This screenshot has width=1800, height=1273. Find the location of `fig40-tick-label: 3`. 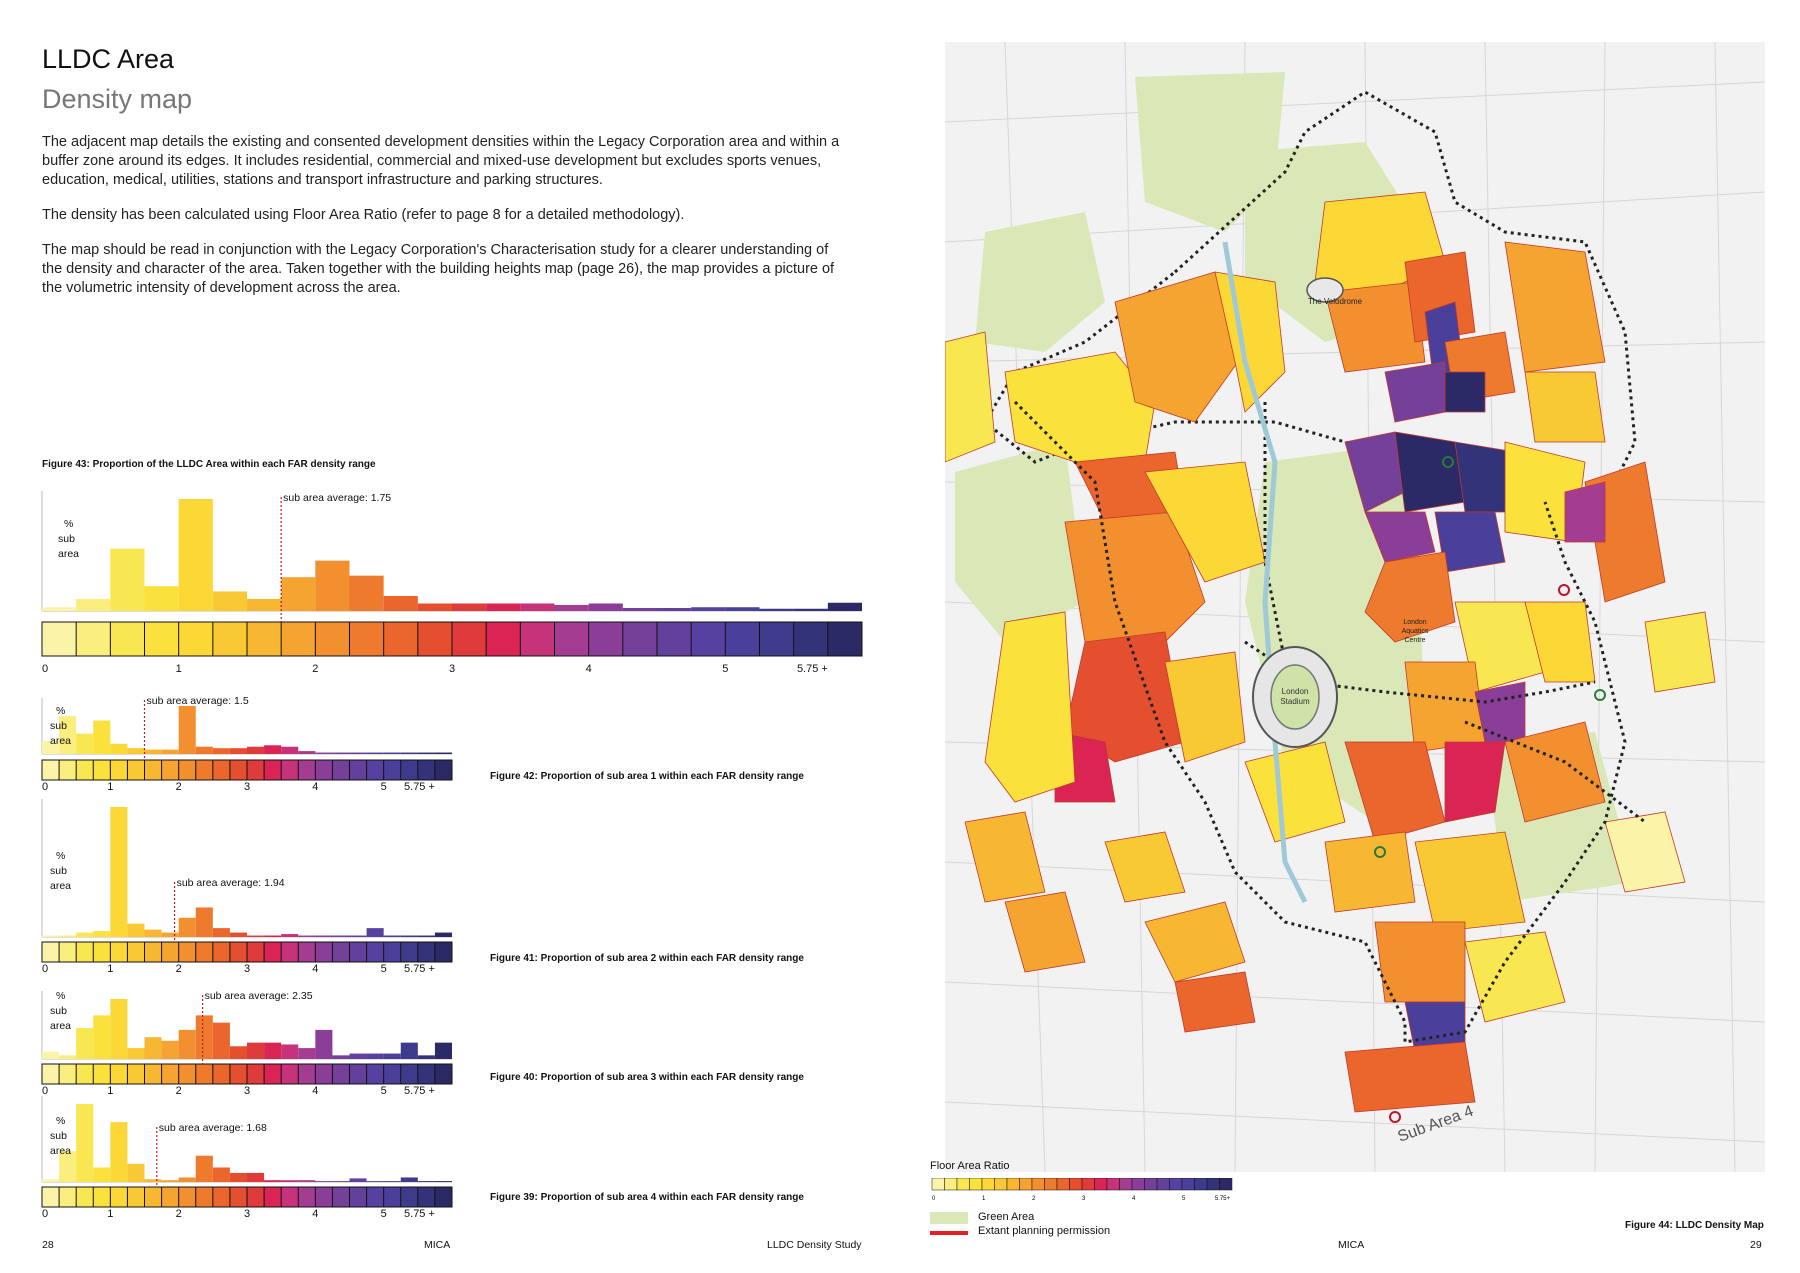

fig40-tick-label: 3 is located at coordinates (247, 1091).